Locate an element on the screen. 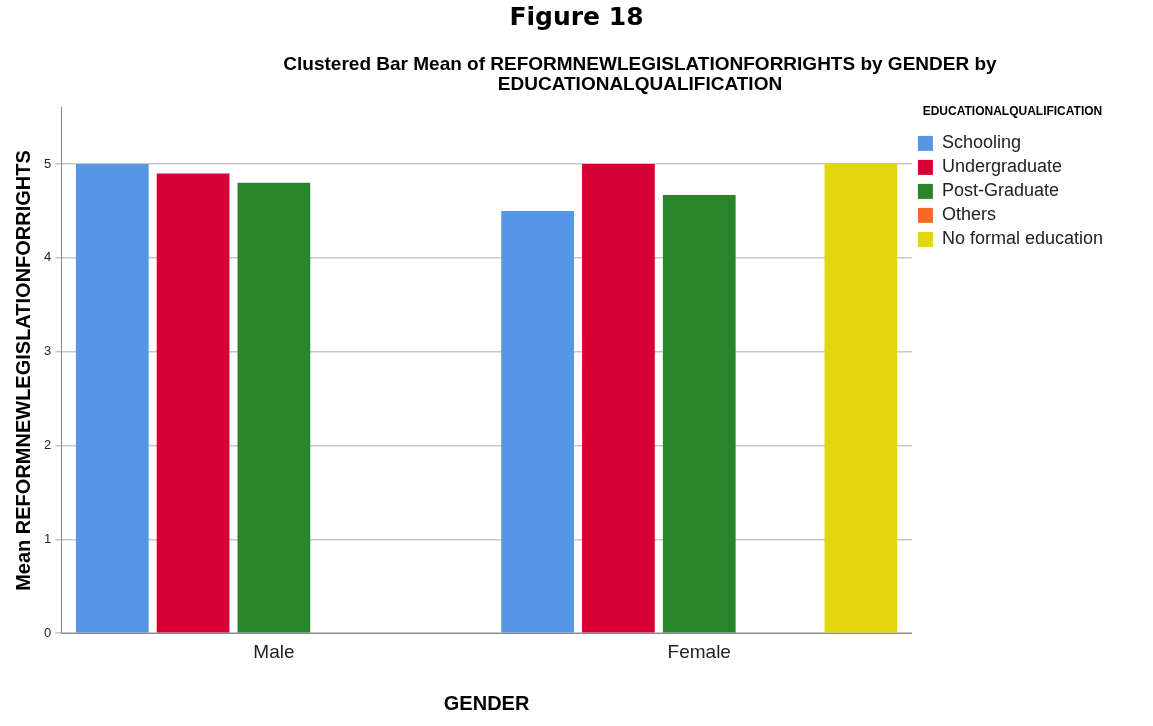  legend-title: EDUCATIONALQUALIFICATION is located at coordinates (1012, 111).